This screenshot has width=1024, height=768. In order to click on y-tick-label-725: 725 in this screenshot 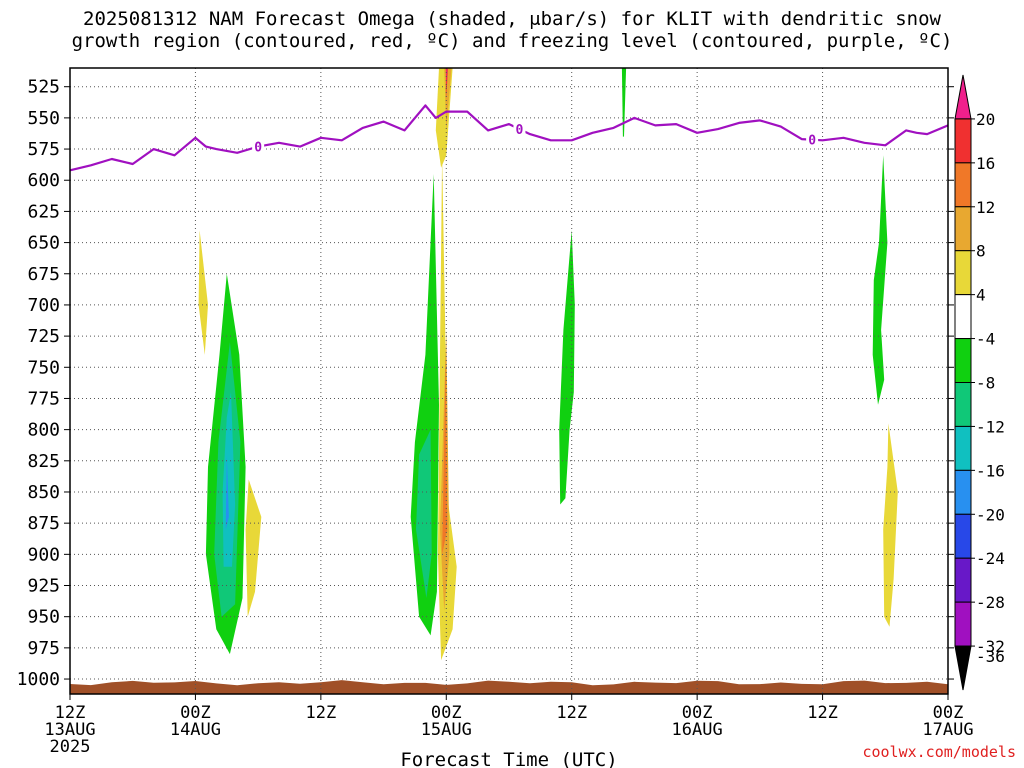, I will do `click(43, 336)`.